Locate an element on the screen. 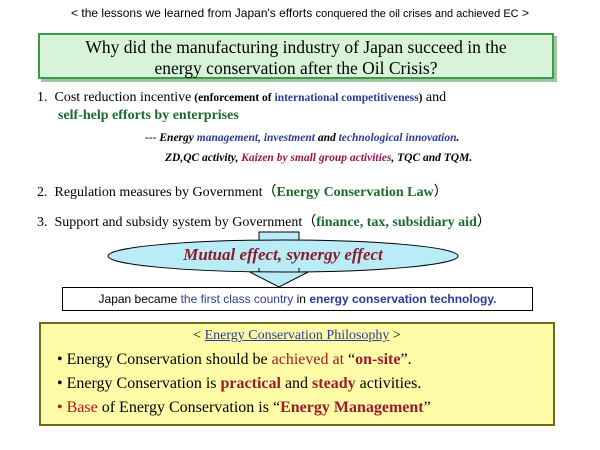  phil-title-text: Energy Conservation Philosophy is located at coordinates (297, 335).